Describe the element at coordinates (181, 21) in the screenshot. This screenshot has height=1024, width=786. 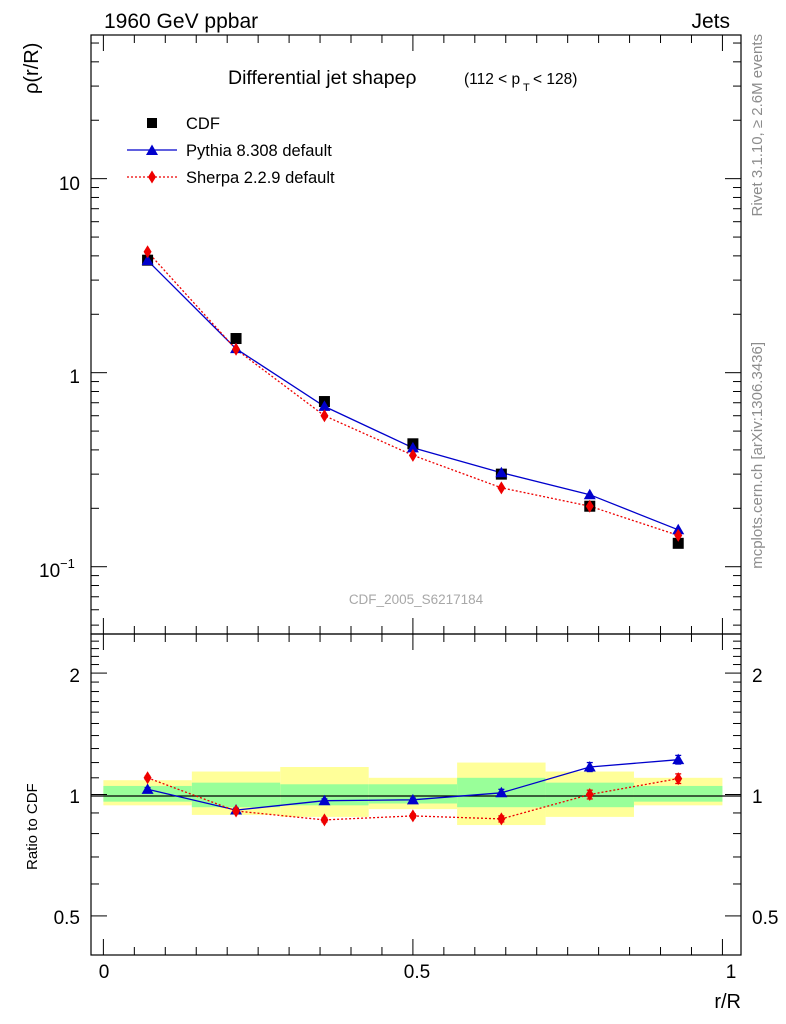
I see `header-left-label: 1960 GeV ppbar` at that location.